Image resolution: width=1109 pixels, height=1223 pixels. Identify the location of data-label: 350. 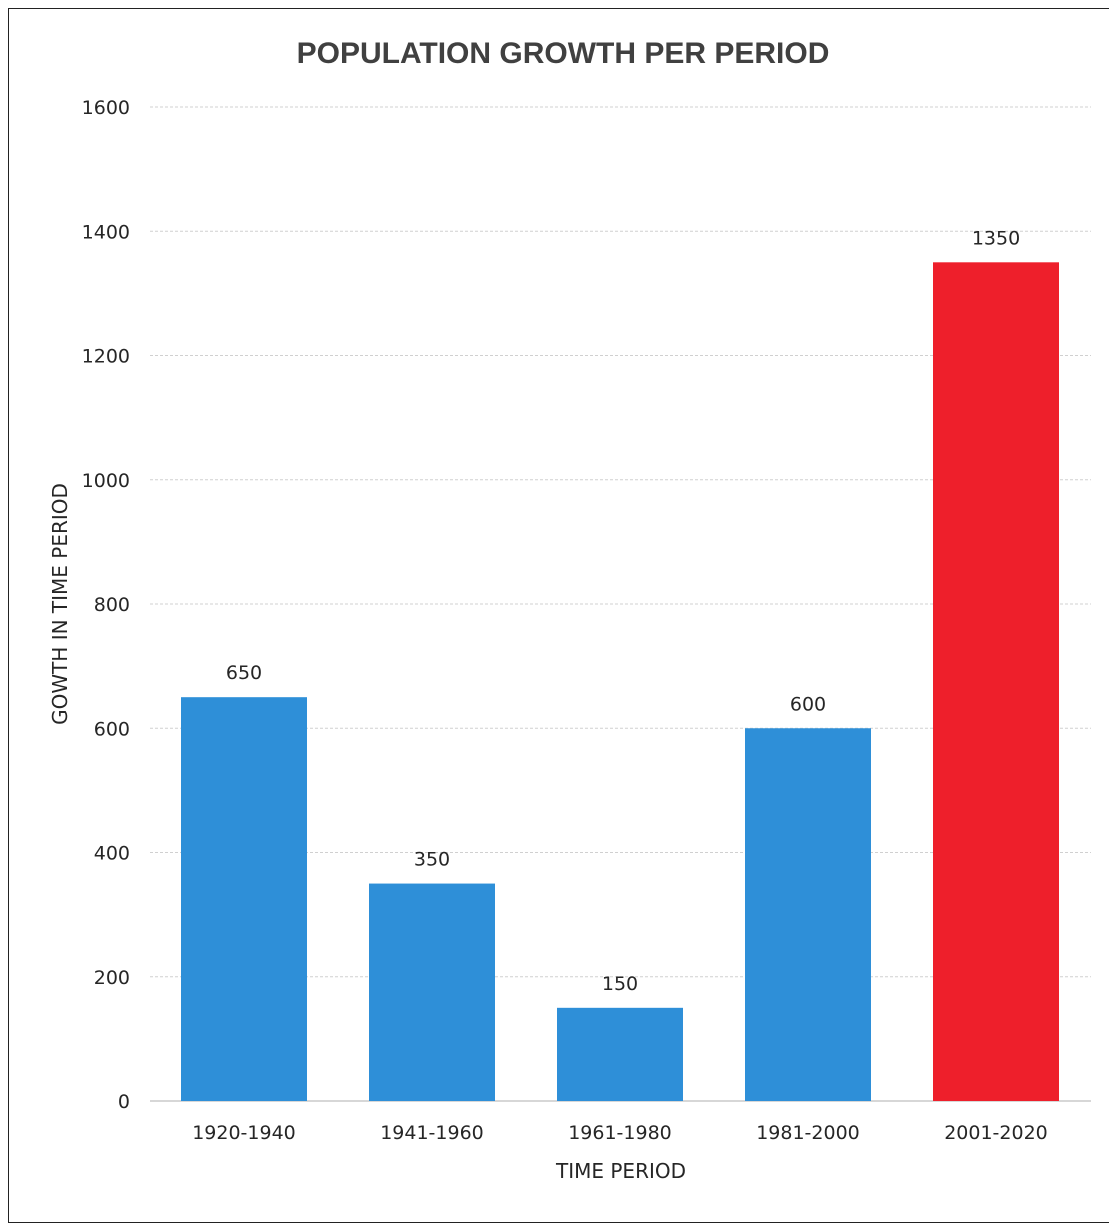
(432, 860).